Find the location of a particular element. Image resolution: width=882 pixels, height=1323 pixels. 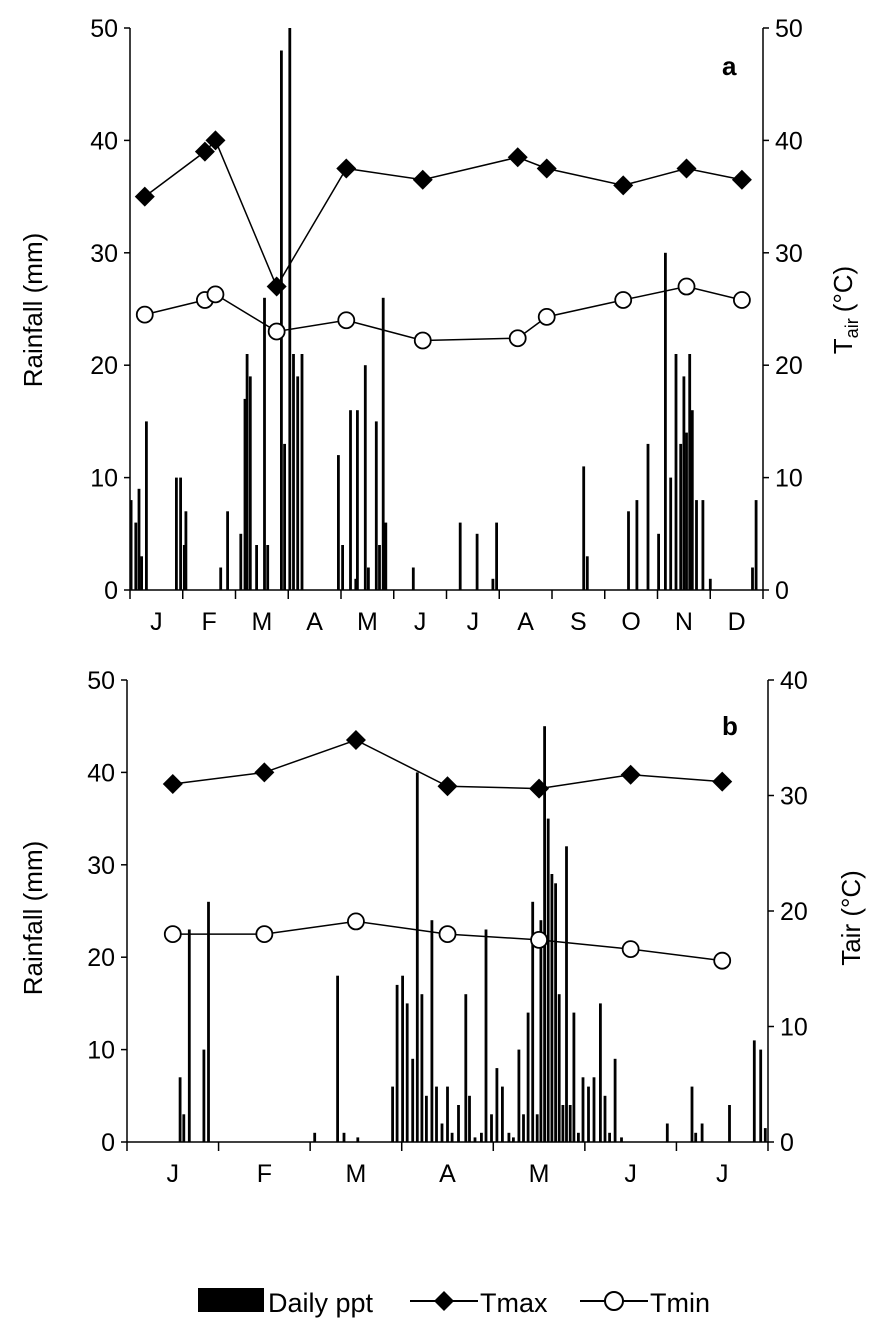

x-tick-label-month: N is located at coordinates (684, 622).